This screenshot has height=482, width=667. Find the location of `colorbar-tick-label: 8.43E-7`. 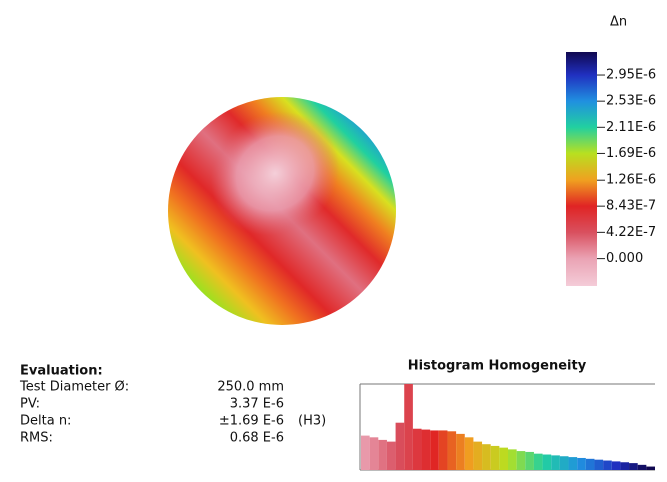

colorbar-tick-label: 8.43E-7 is located at coordinates (631, 206).